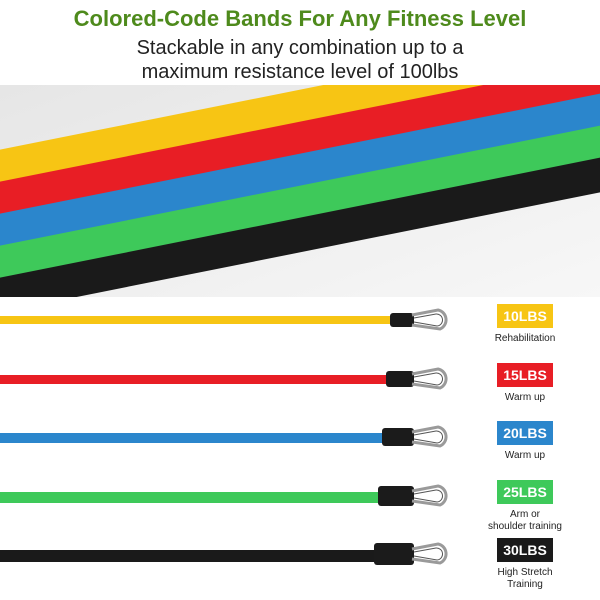 This screenshot has height=600, width=600. I want to click on subtitle-line-1: Stackable in any combination up to a, so click(300, 48).